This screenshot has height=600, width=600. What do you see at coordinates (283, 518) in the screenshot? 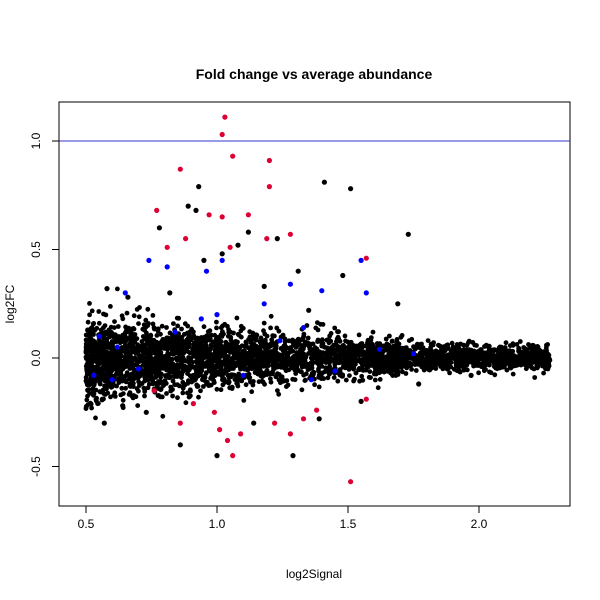
I see `x-axis: 0.5 1.0 1.5 2.0` at bounding box center [283, 518].